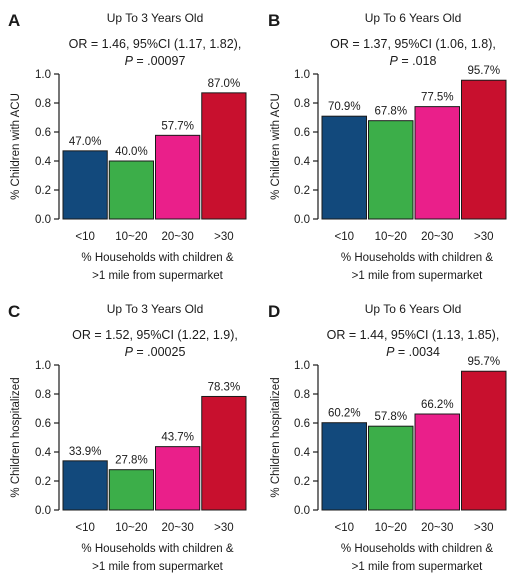  I want to click on panel-letter: D, so click(274, 311).